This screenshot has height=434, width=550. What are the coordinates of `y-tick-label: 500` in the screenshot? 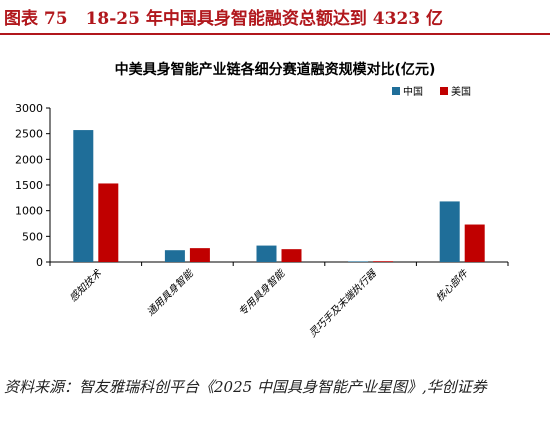 It's located at (32, 236).